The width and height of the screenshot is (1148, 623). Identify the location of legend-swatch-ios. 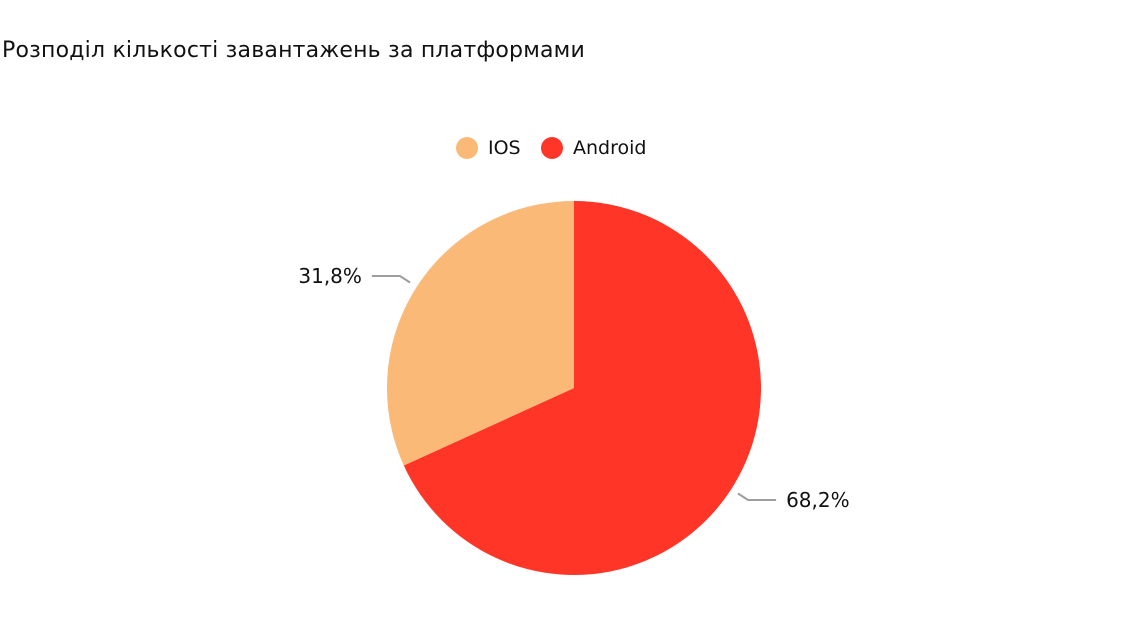
(467, 148).